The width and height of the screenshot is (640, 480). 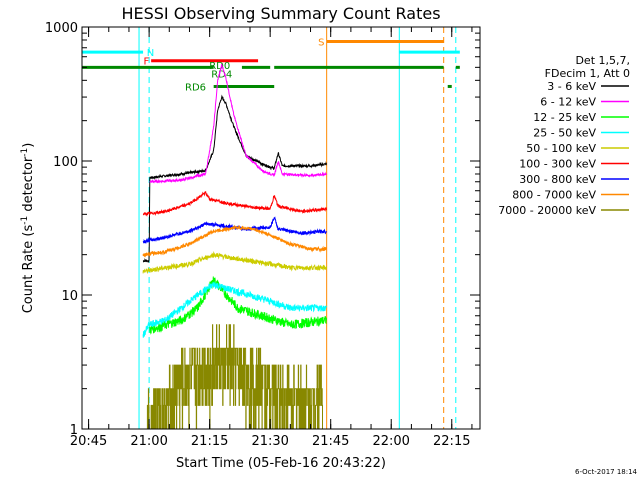 What do you see at coordinates (280, 13) in the screenshot?
I see `chart-title: HESSI Observing Summary Count Rates` at bounding box center [280, 13].